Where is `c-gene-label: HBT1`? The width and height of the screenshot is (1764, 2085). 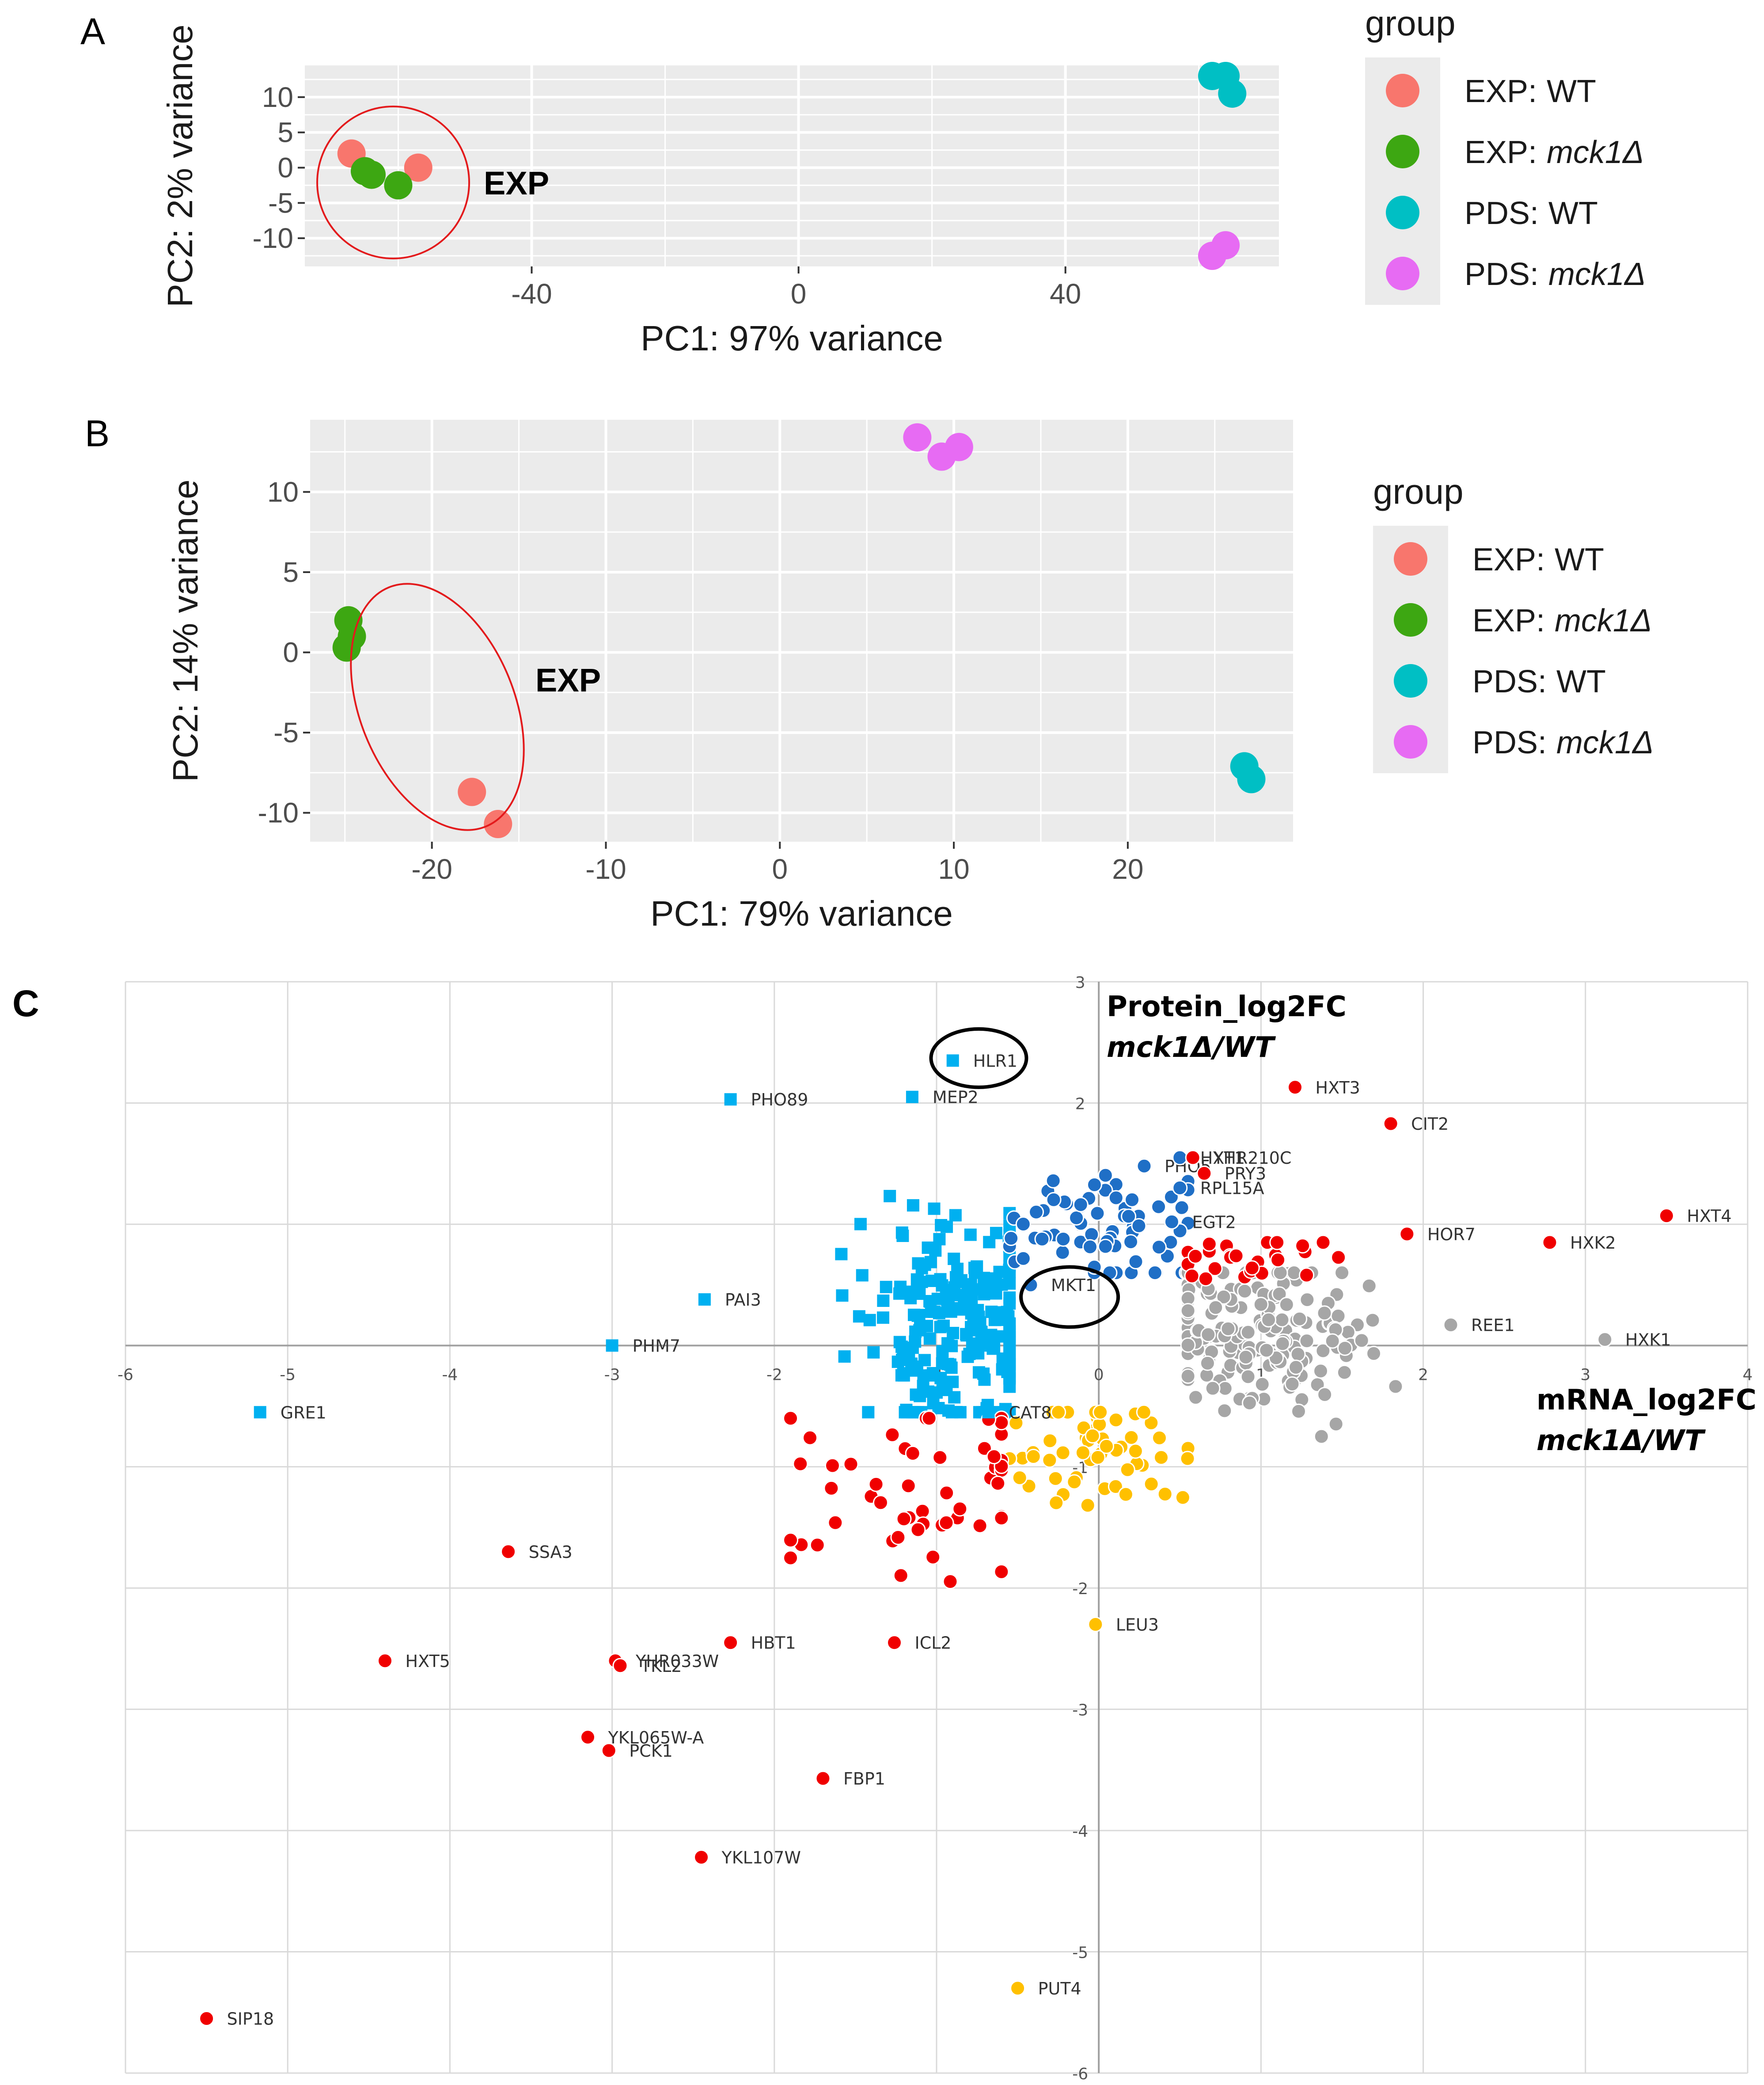 c-gene-label: HBT1 is located at coordinates (773, 1643).